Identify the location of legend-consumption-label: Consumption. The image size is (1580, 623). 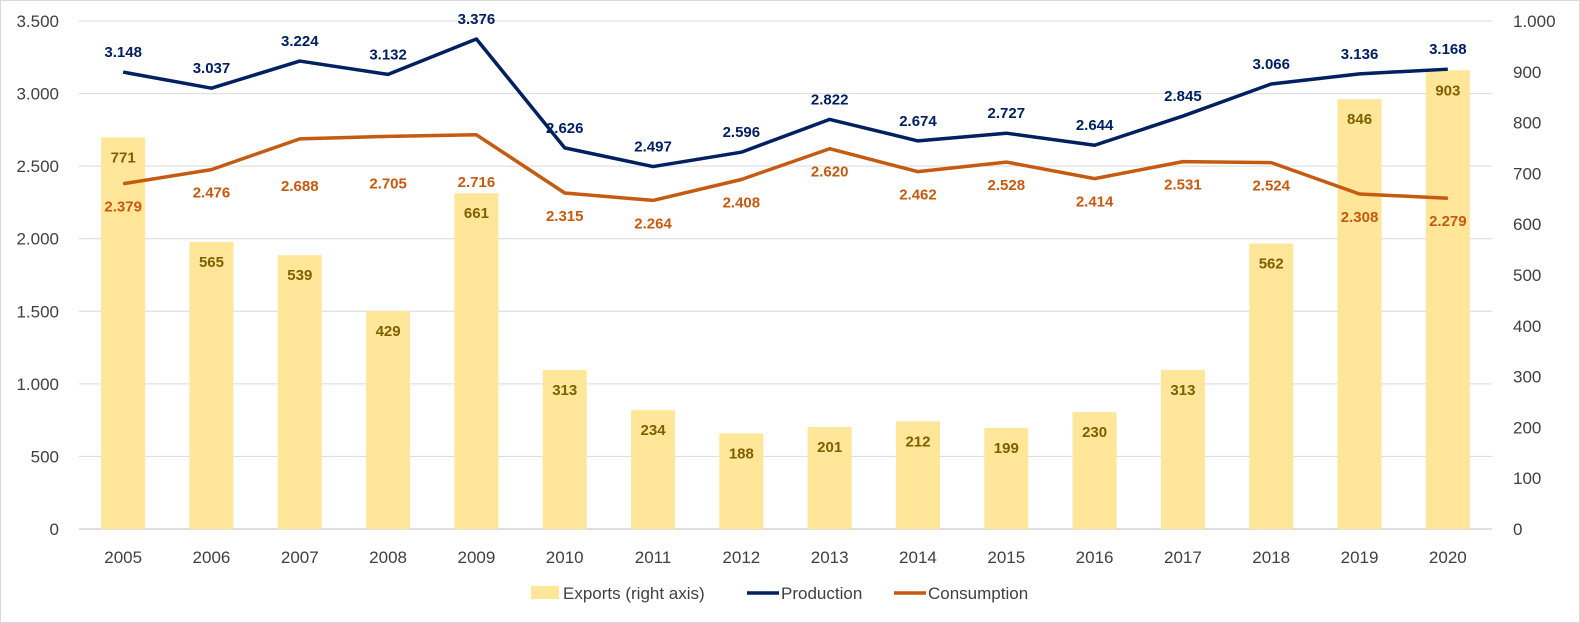
(978, 593).